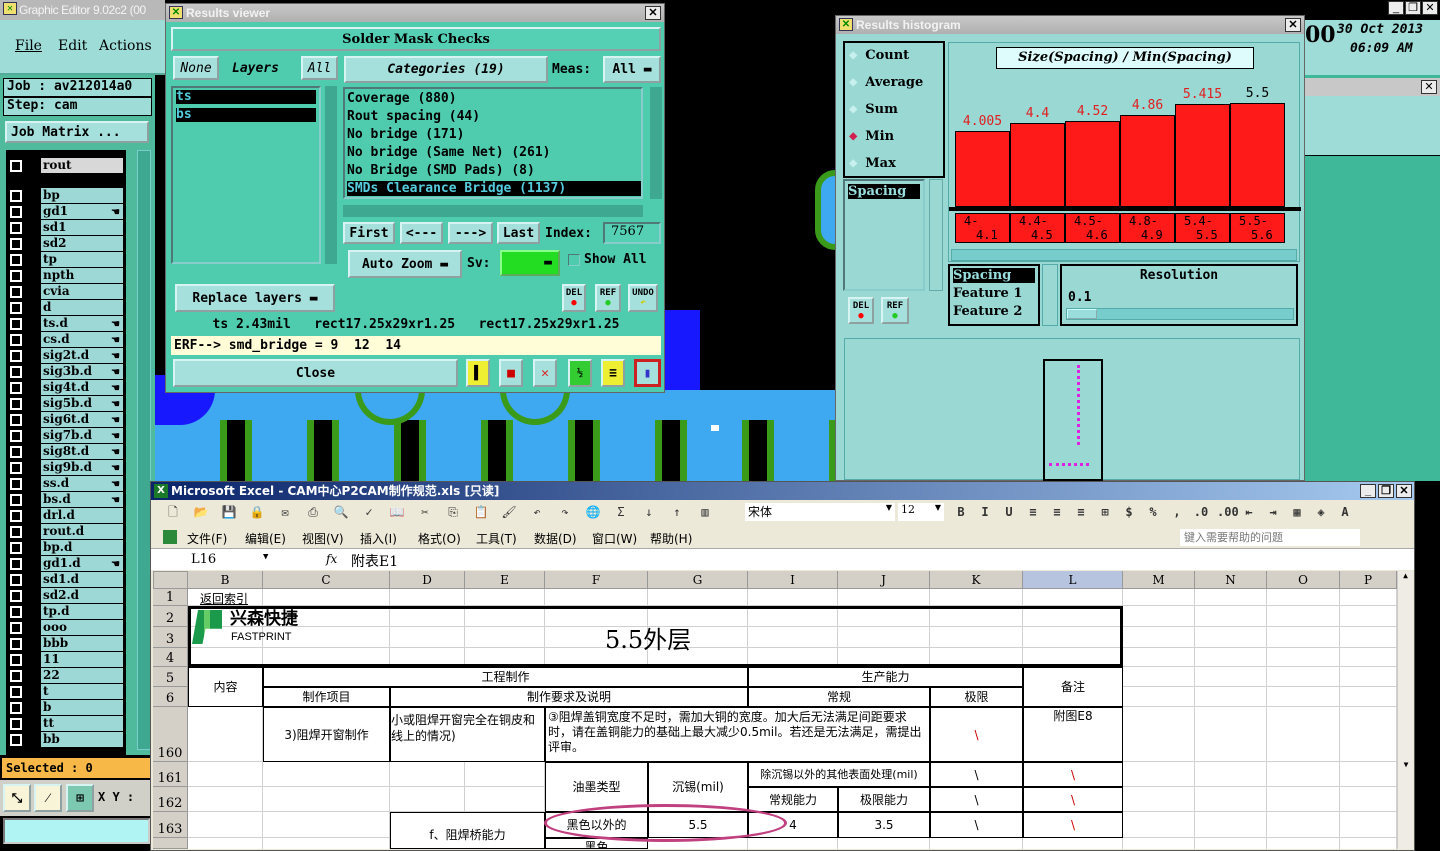 The width and height of the screenshot is (1440, 851). What do you see at coordinates (65, 611) in the screenshot?
I see `layer-row: tp.d` at bounding box center [65, 611].